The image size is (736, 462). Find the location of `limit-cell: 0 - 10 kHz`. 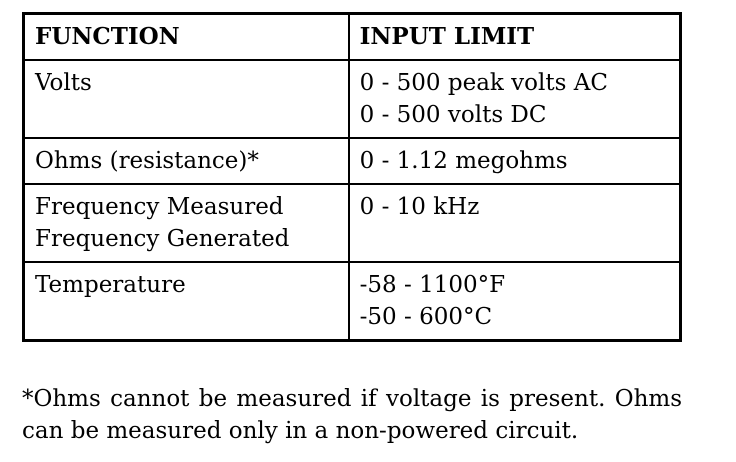

limit-cell: 0 - 10 kHz is located at coordinates (514, 223).